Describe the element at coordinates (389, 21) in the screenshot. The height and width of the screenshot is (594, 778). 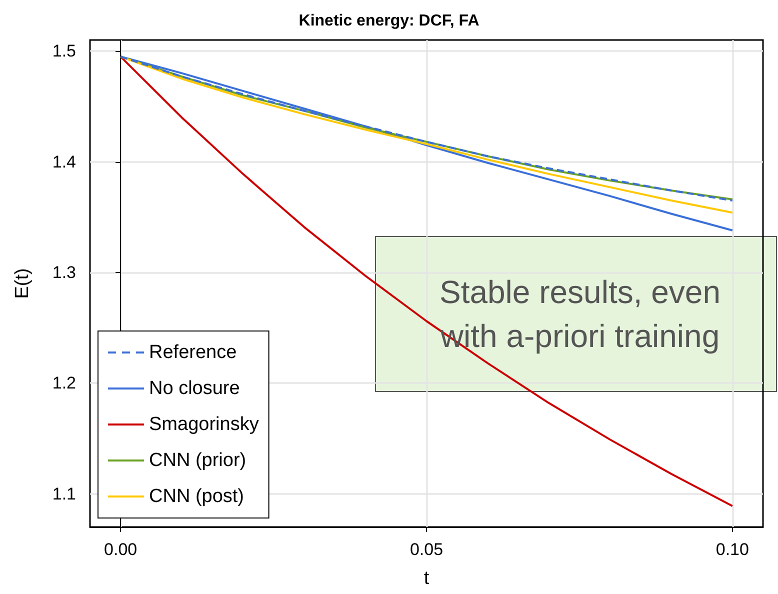
I see `chart-title: Kinetic energy: DCF, FA` at that location.